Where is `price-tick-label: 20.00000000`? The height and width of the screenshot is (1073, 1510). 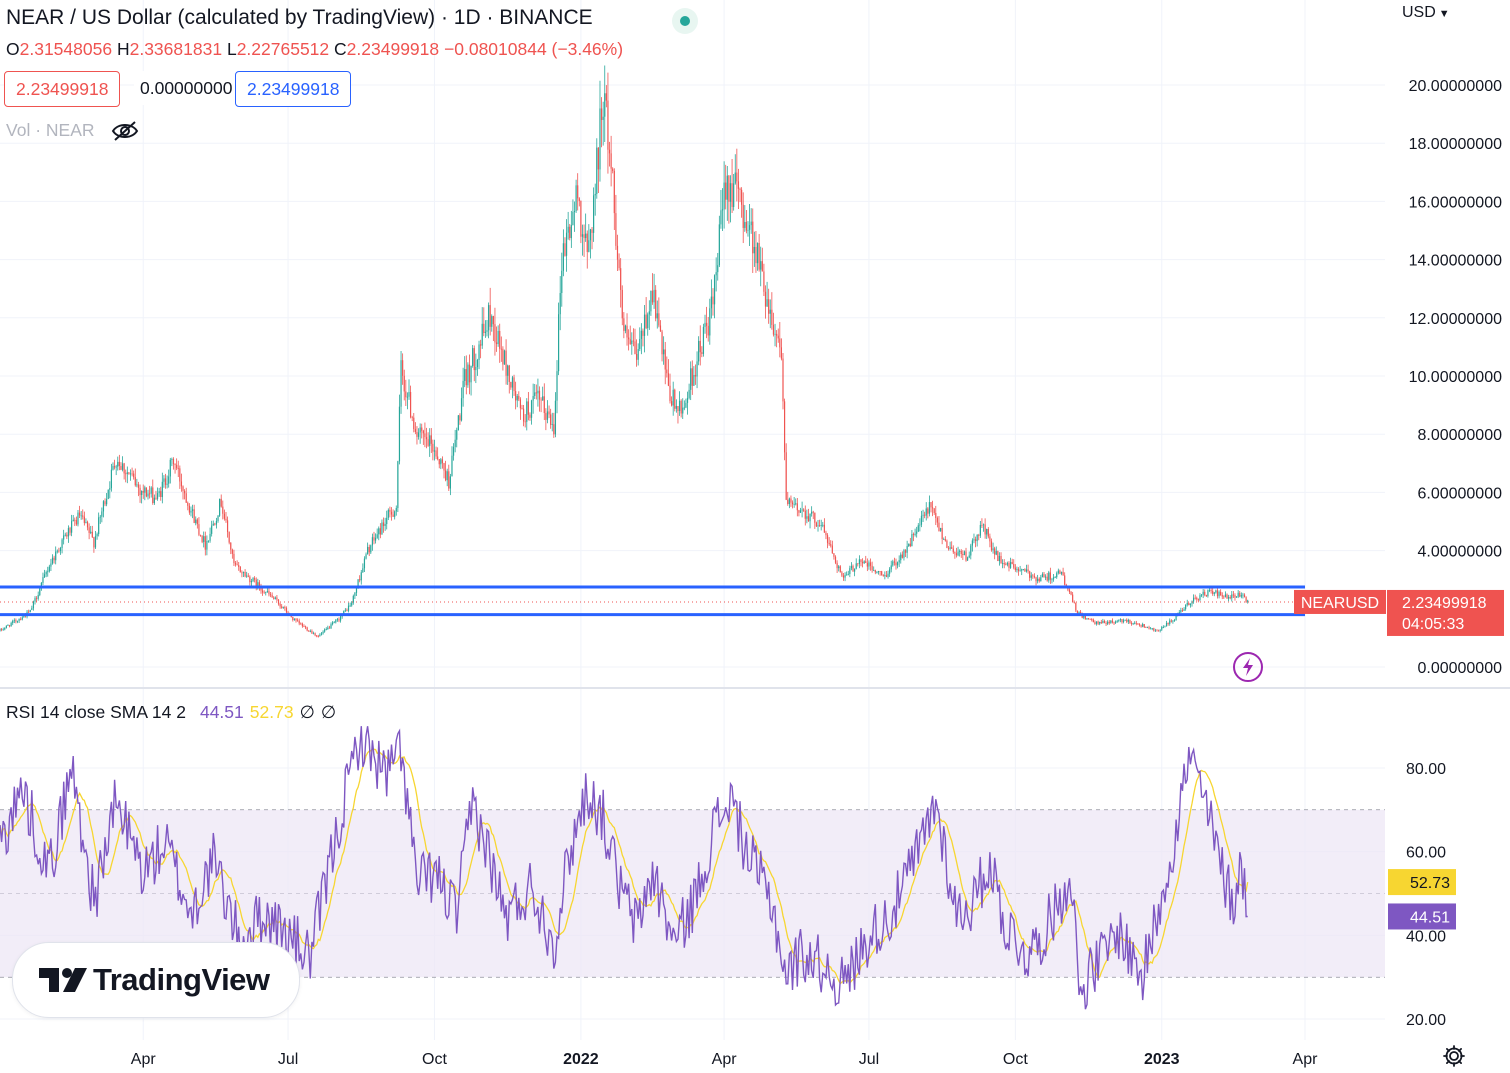 price-tick-label: 20.00000000 is located at coordinates (1456, 86).